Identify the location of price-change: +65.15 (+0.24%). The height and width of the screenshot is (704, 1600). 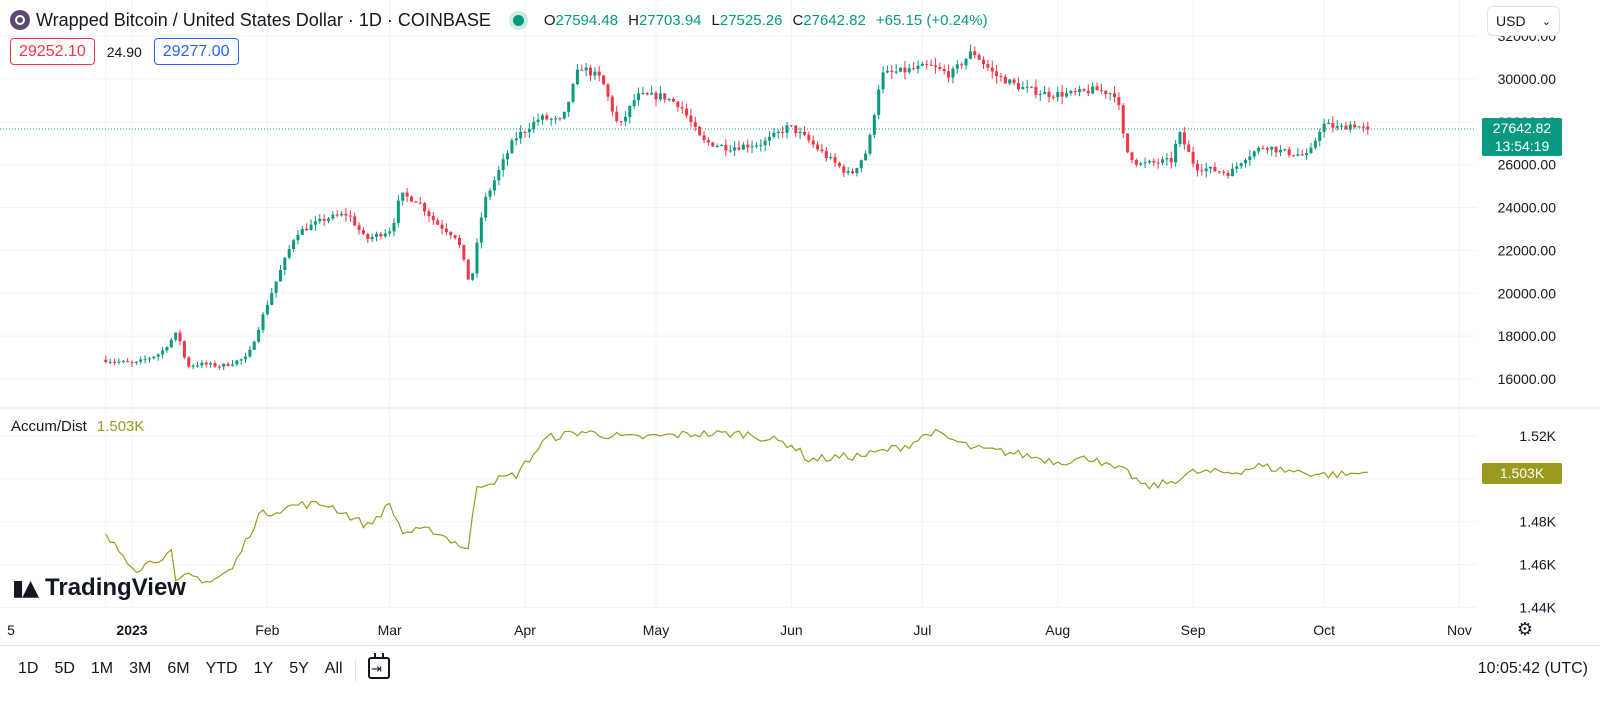
(931, 20).